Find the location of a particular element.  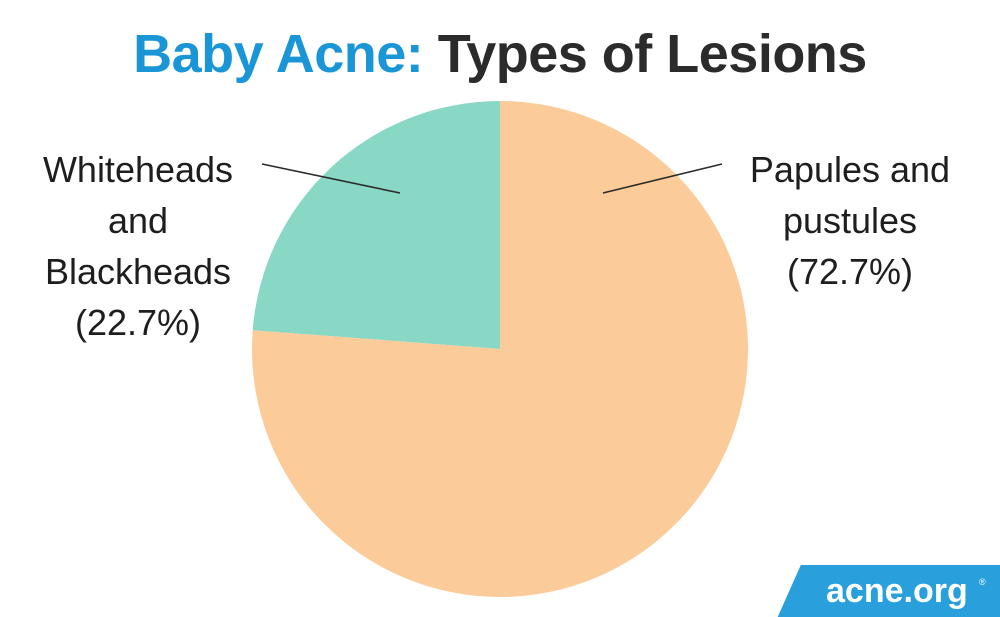

slice-label-papules: Papules and pustules (72.7%) is located at coordinates (850, 220).